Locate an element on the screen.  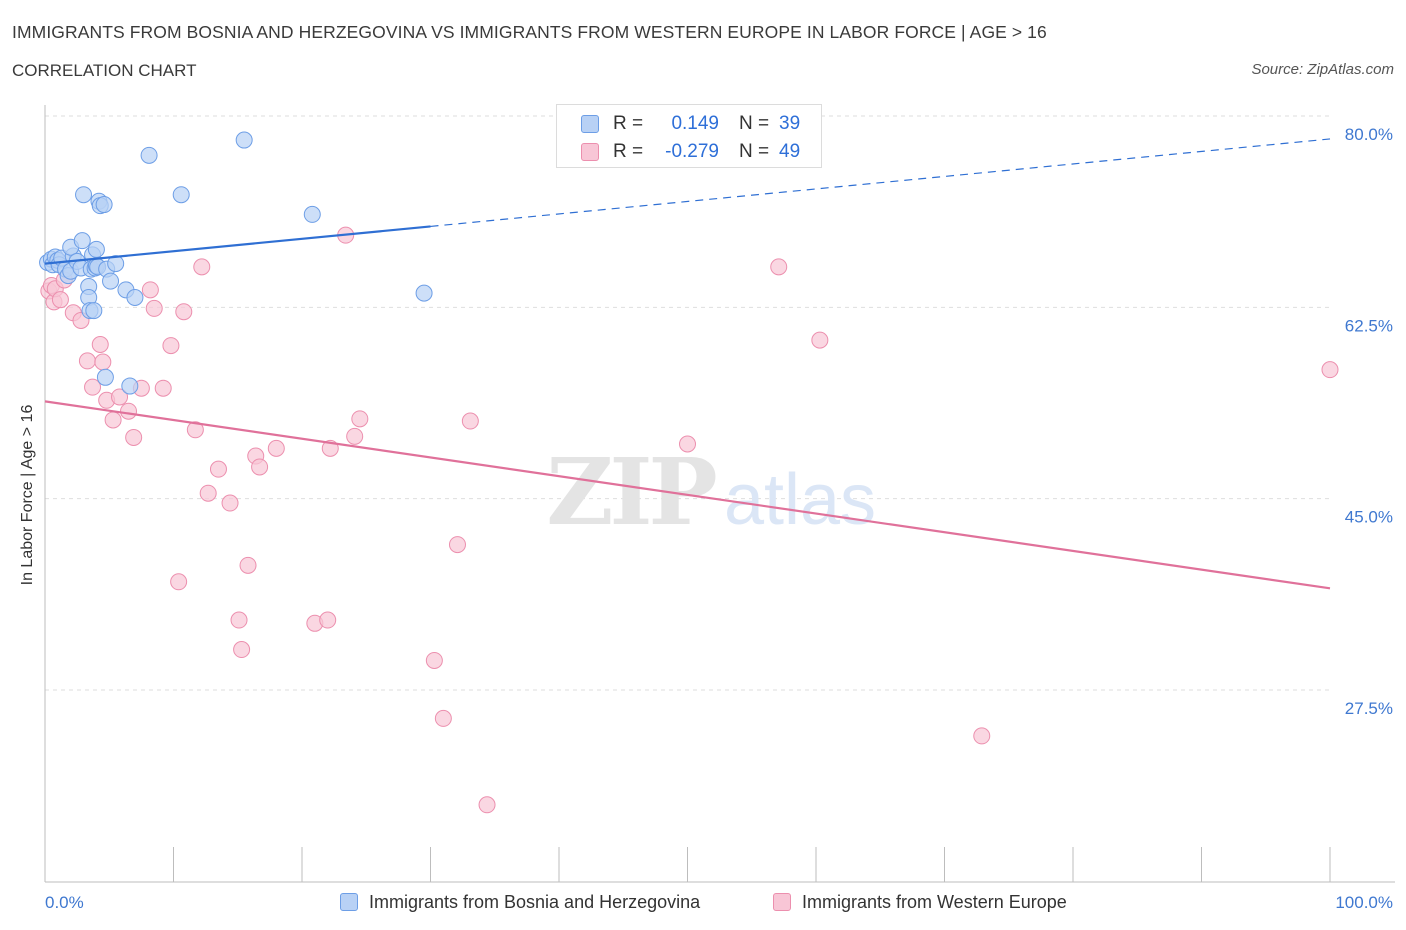
y-tick-label: 62.5% is located at coordinates (1369, 325).